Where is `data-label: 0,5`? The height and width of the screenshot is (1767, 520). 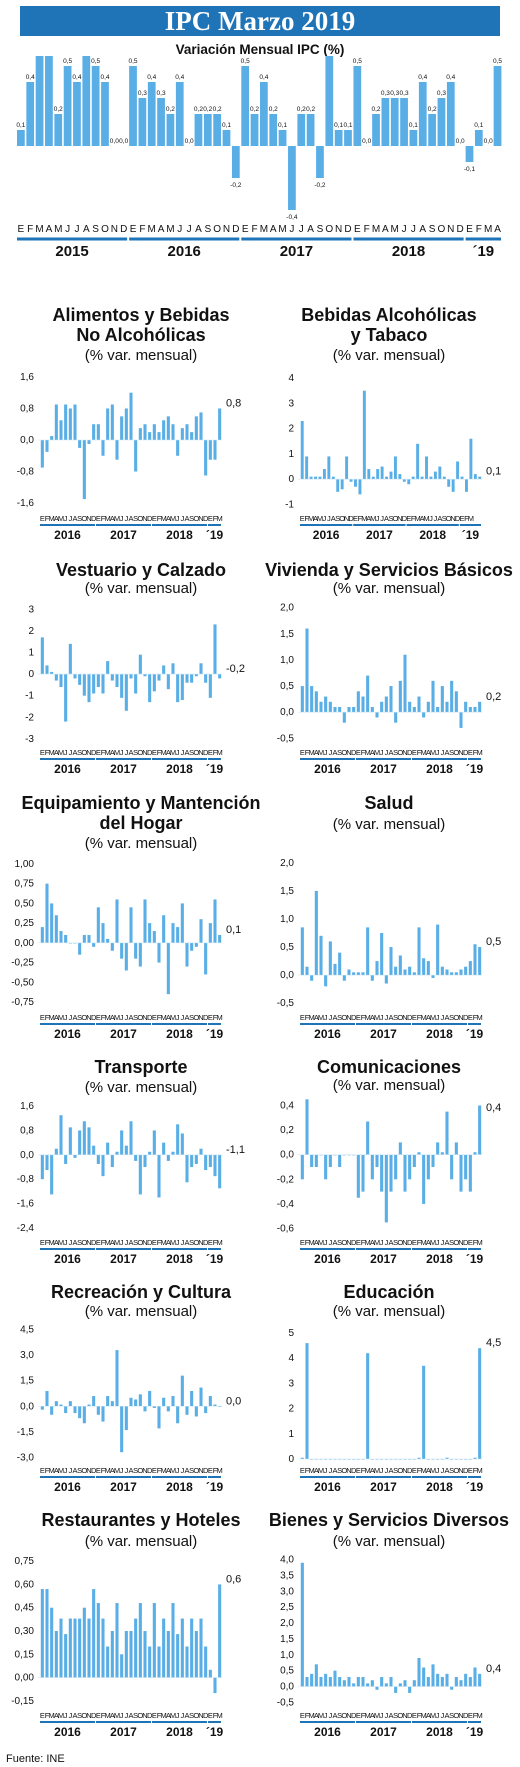
data-label: 0,5 is located at coordinates (245, 61).